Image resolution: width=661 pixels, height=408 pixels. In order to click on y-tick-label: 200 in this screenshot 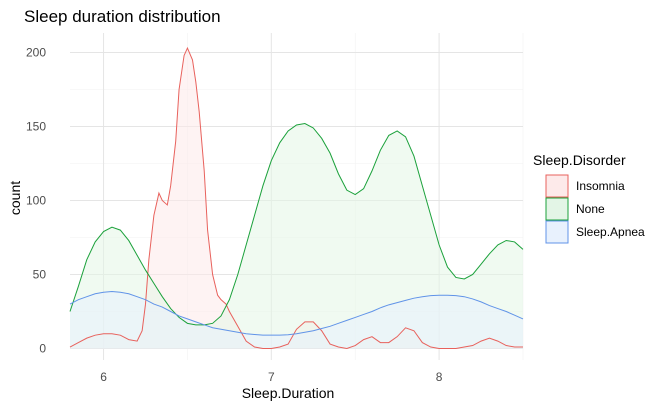, I will do `click(36, 53)`.